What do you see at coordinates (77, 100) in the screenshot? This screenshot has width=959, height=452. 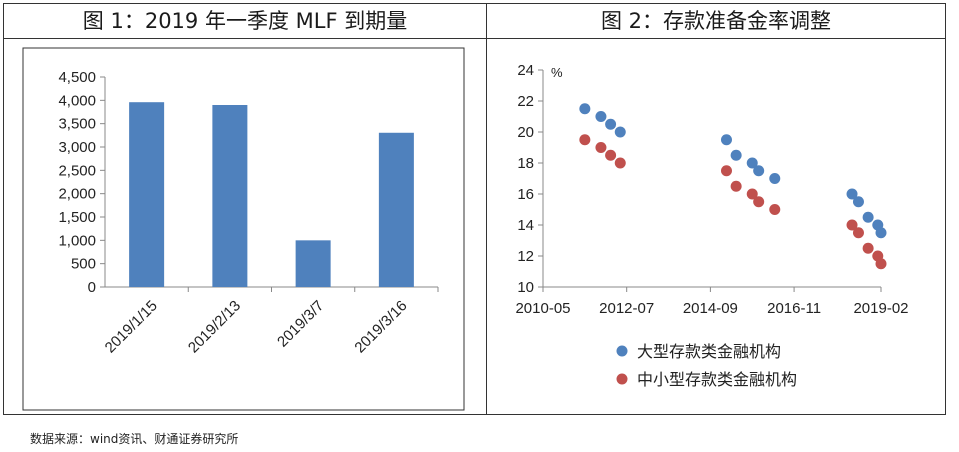 I see `chart-1-y-tick-label: 4,000` at bounding box center [77, 100].